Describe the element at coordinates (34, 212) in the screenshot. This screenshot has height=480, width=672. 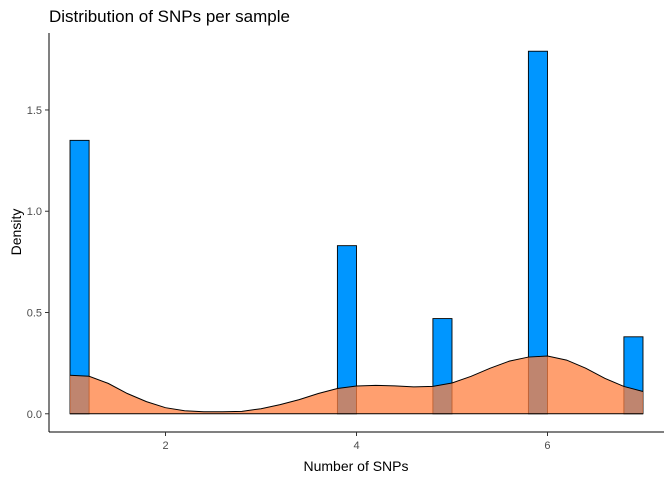
I see `y-tick-label: 1.0` at that location.